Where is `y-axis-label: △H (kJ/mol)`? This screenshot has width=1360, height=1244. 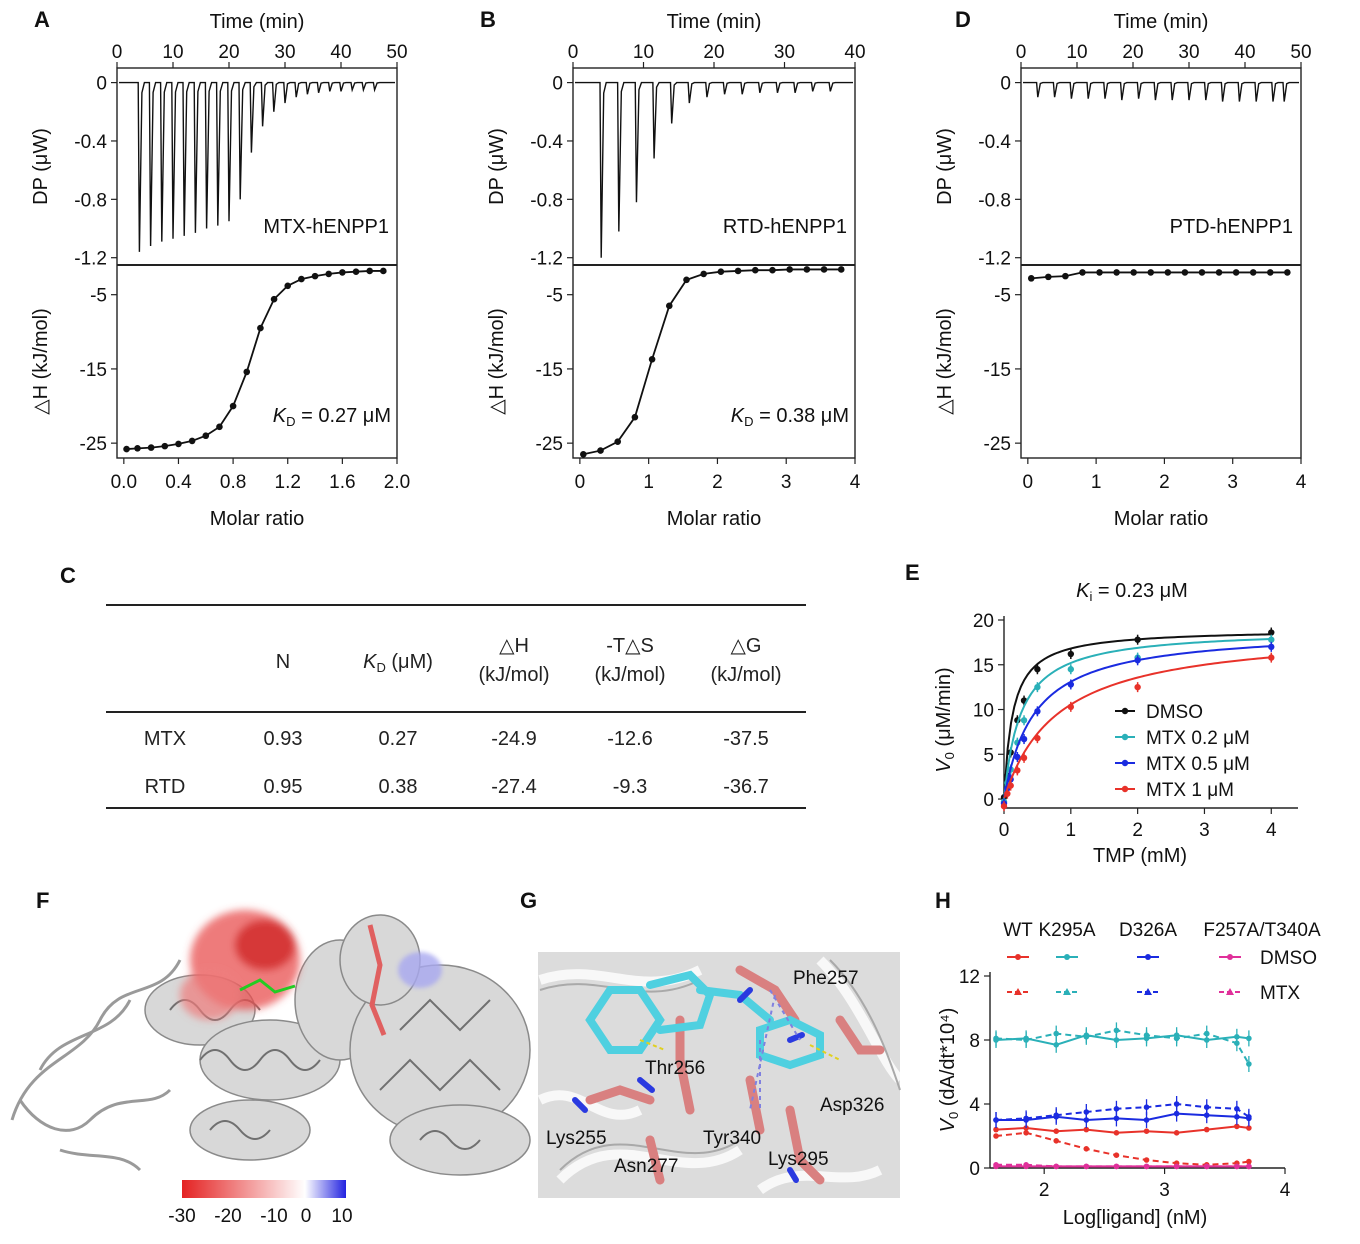 y-axis-label: △H (kJ/mol) is located at coordinates (41, 361).